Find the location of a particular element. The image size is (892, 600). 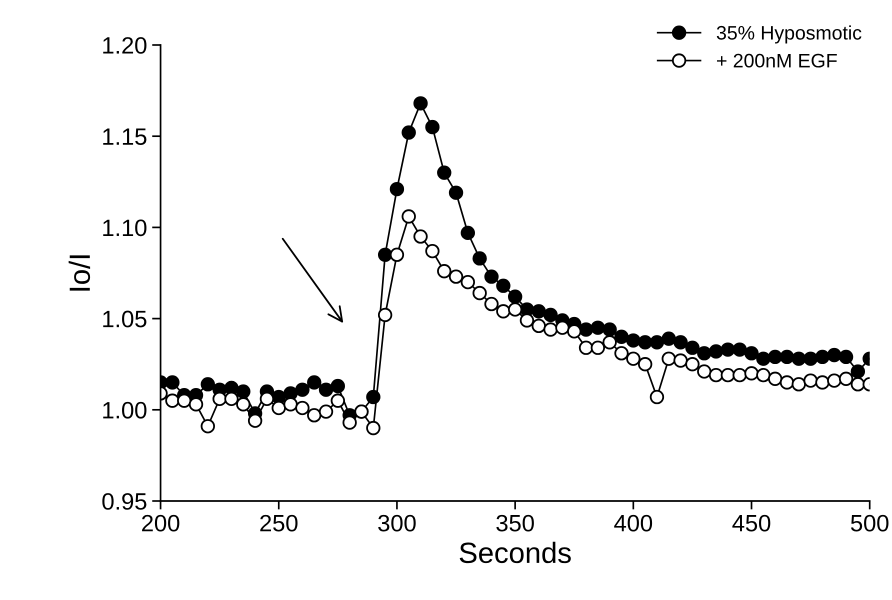

x-tick-label: 200 is located at coordinates (161, 523).